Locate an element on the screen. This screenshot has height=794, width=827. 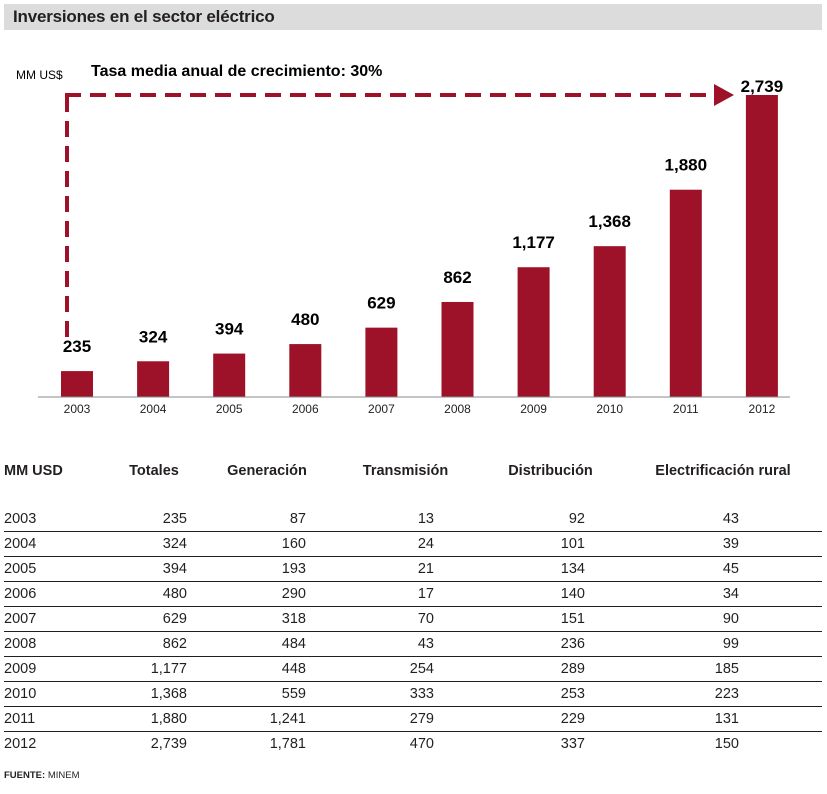
table-cell-text: 2006 is located at coordinates (20, 594).